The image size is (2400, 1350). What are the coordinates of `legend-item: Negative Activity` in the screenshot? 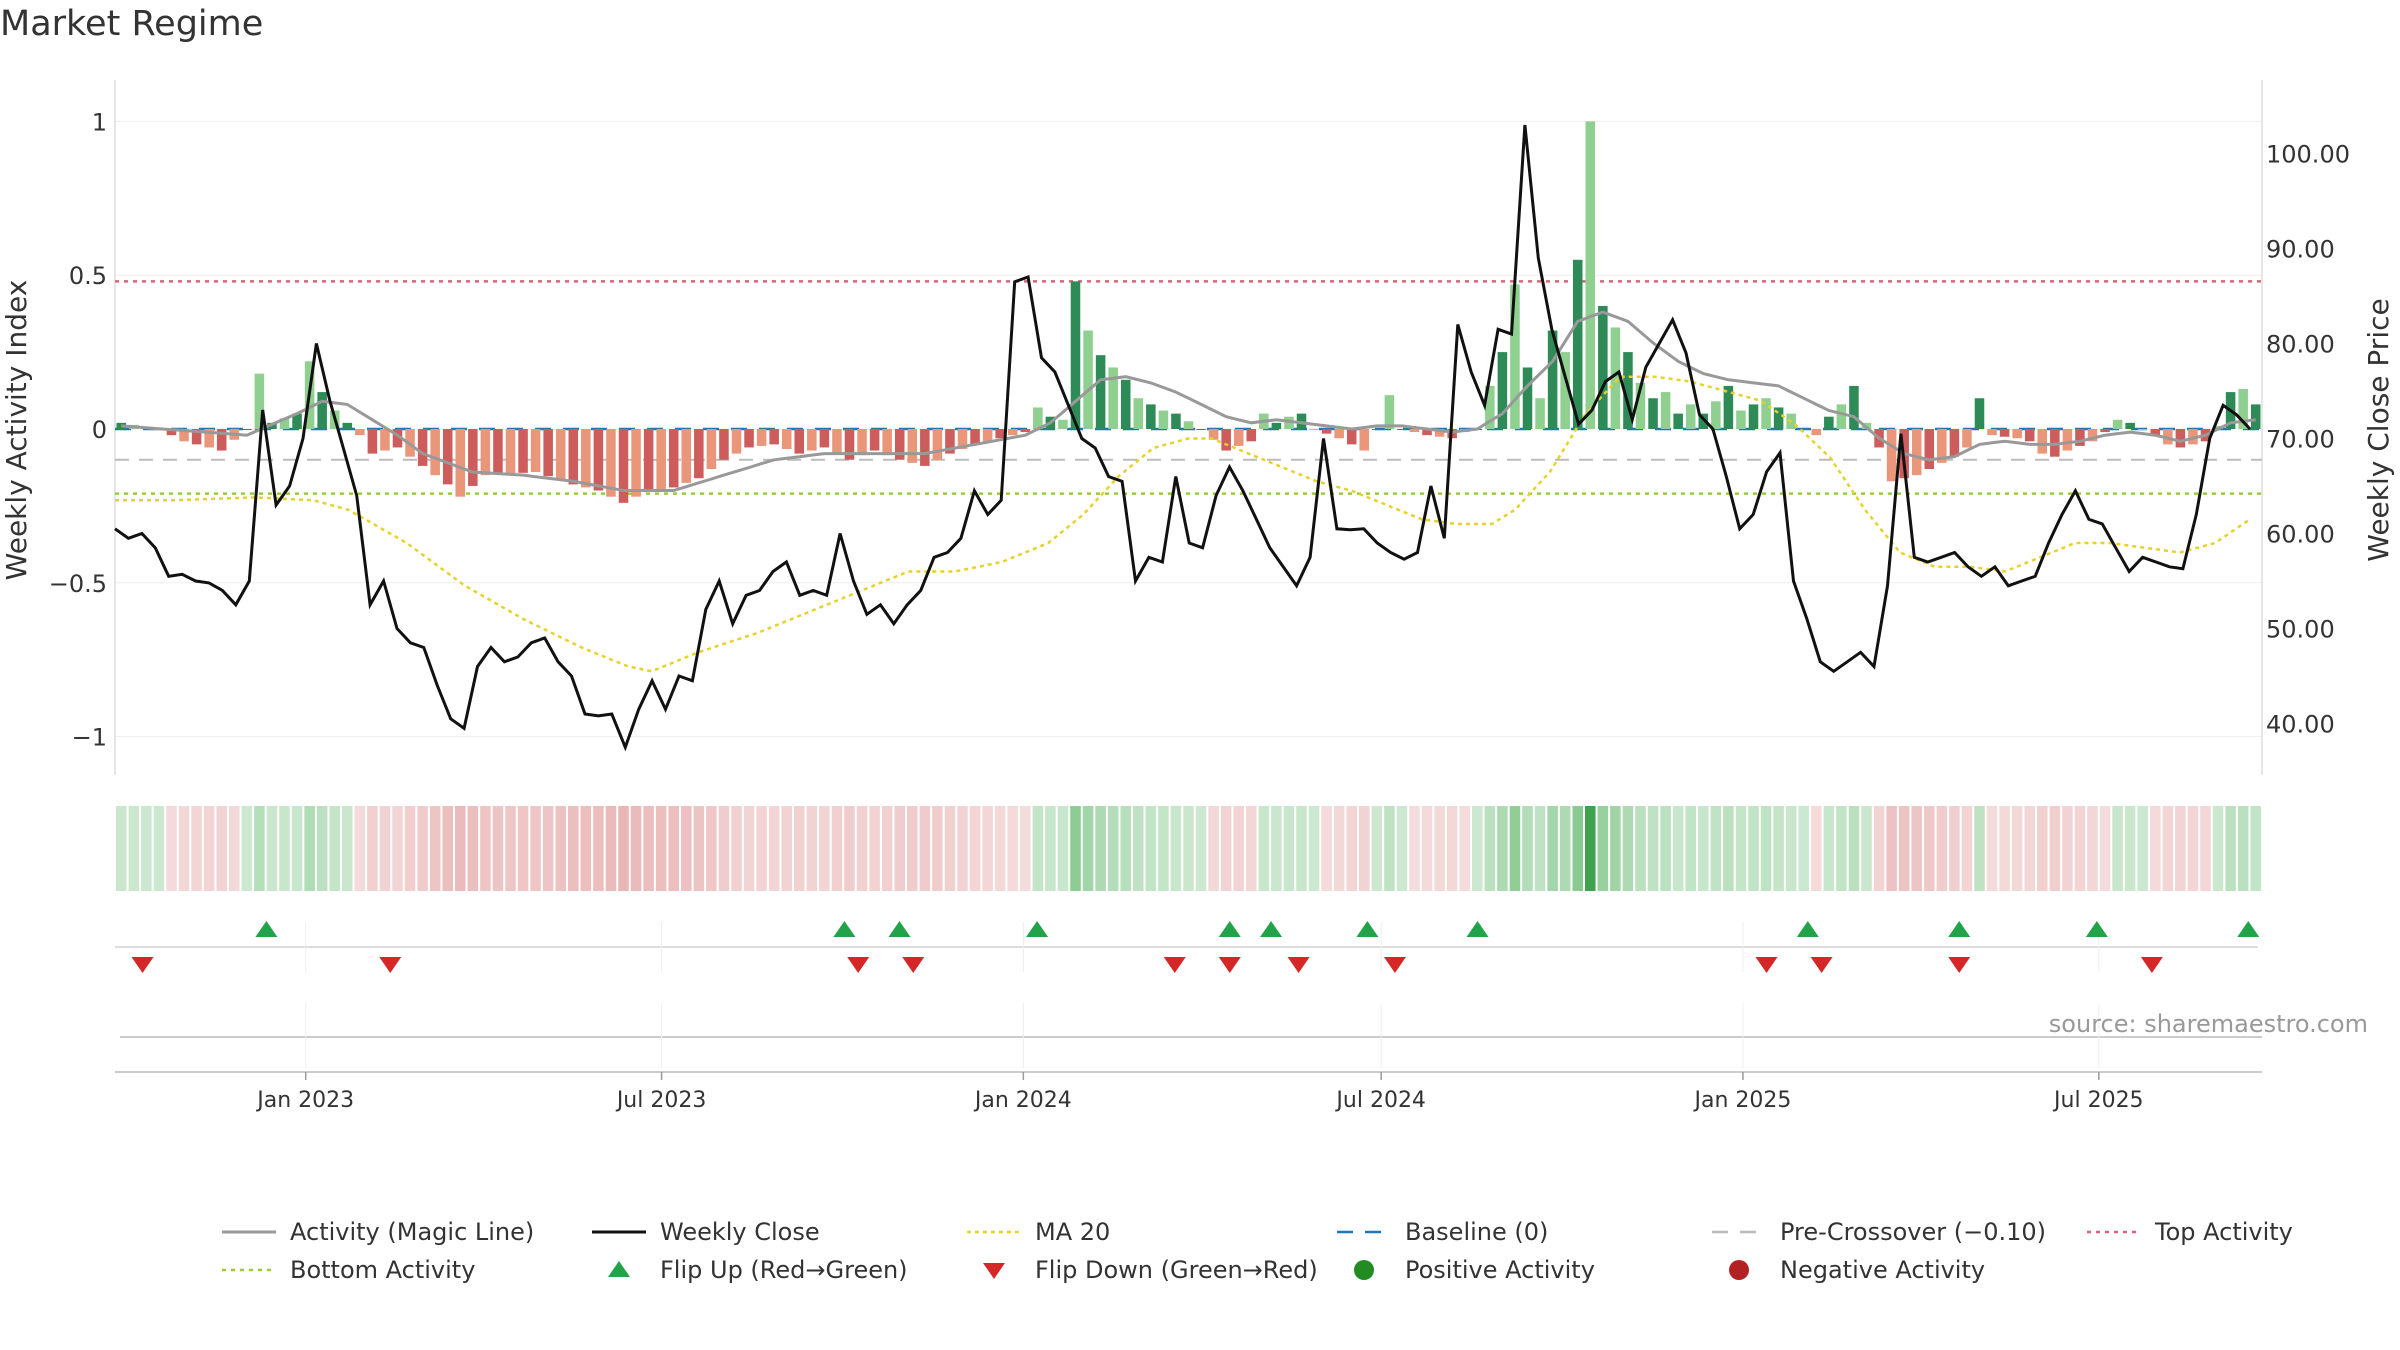 It's located at (1847, 1270).